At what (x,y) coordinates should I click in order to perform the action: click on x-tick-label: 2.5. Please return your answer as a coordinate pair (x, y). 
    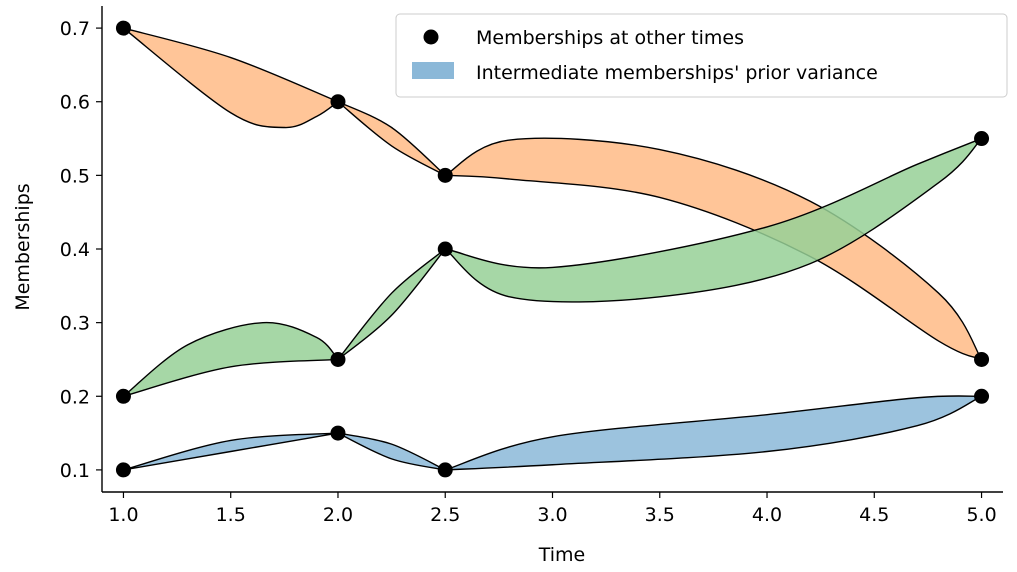
    Looking at the image, I should click on (445, 515).